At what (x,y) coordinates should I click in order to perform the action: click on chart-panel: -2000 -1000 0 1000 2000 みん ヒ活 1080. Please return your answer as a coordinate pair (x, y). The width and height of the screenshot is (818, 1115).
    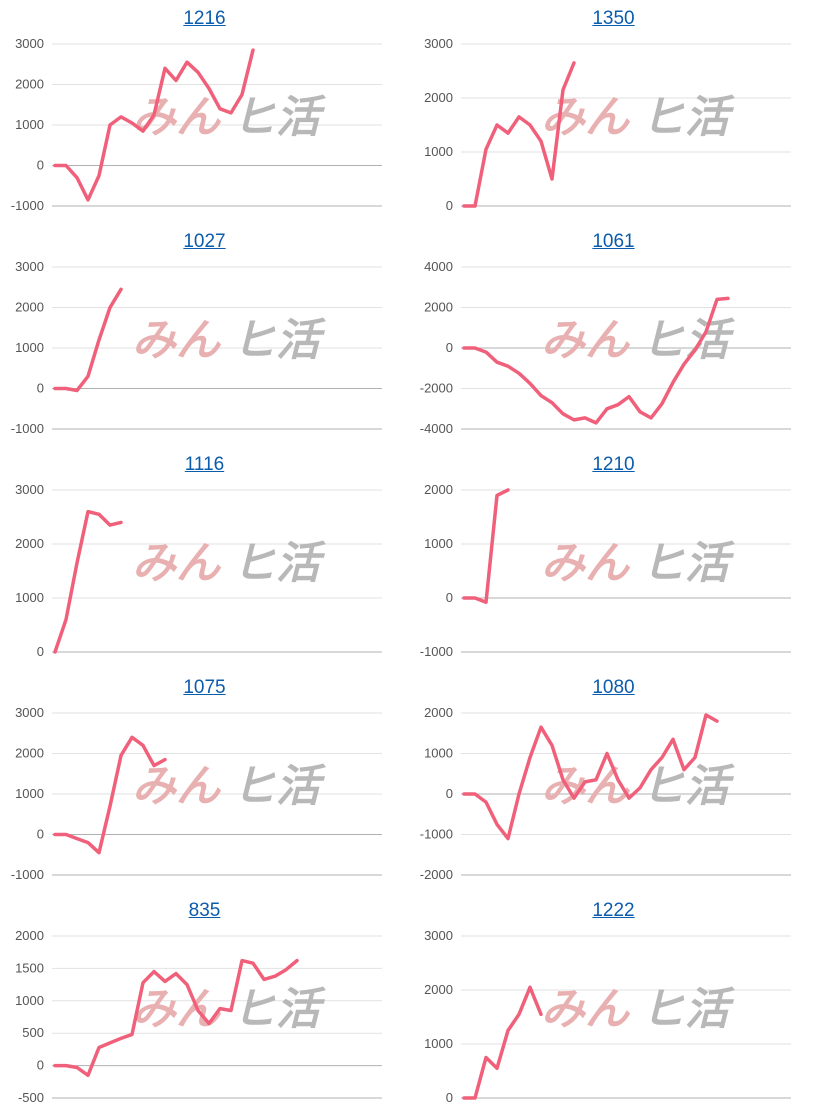
    Looking at the image, I should click on (613, 780).